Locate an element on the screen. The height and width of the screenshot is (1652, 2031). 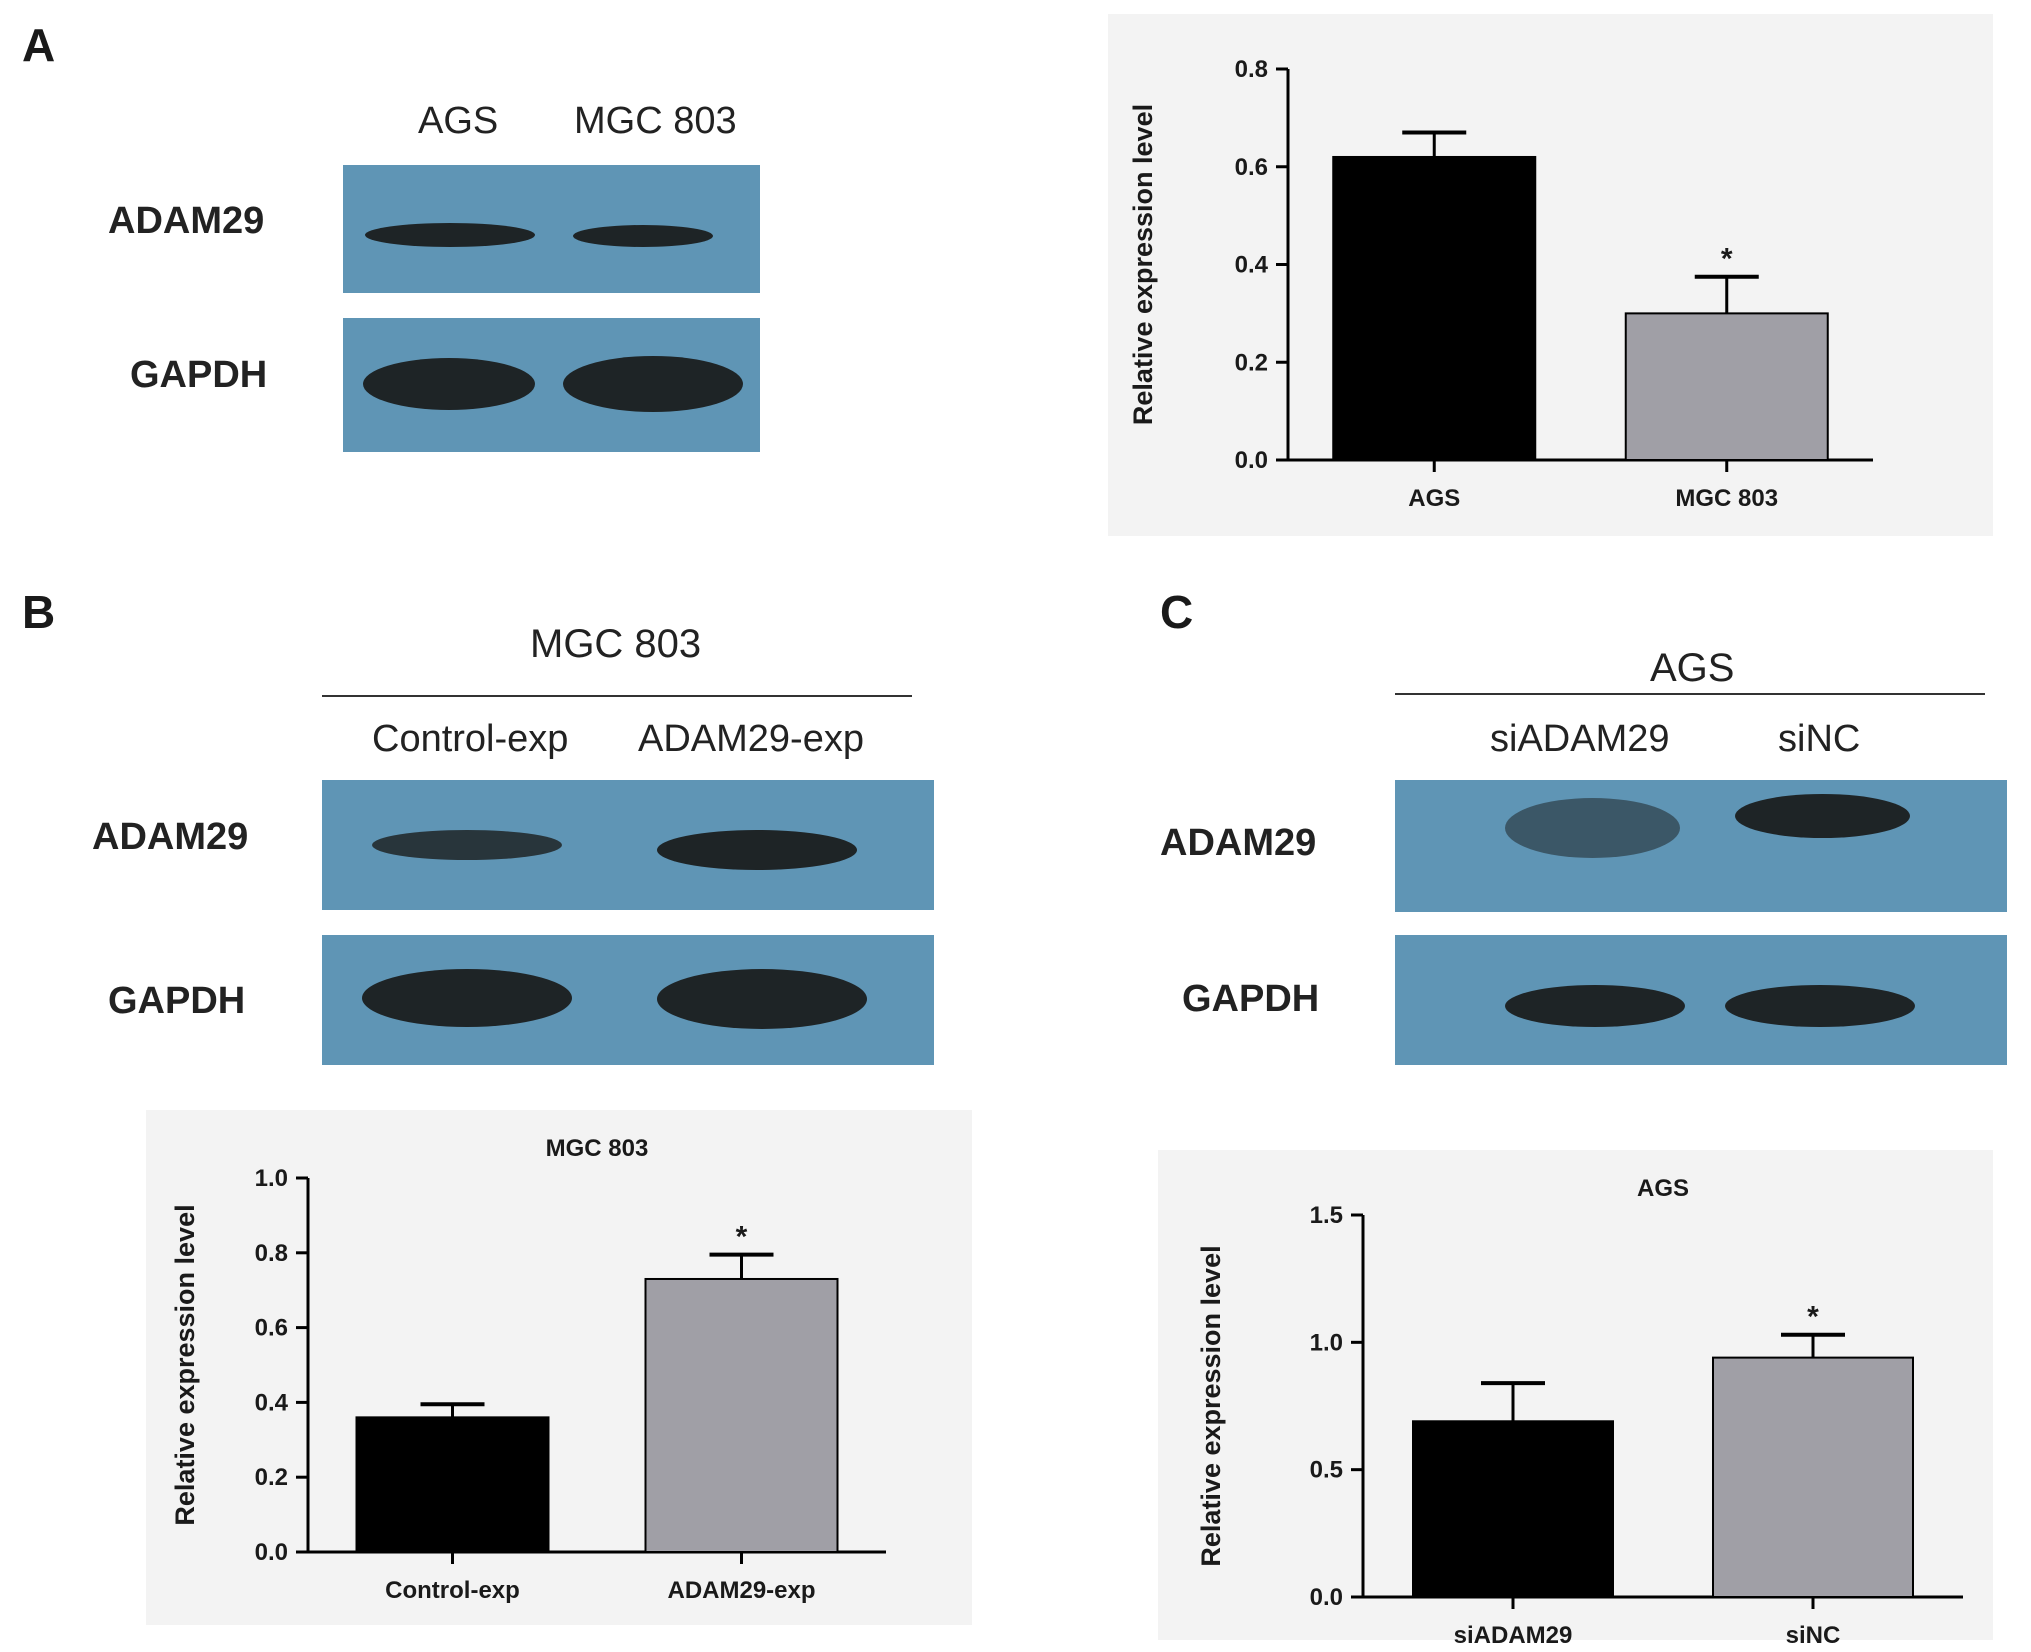
x-tick-label: siNC is located at coordinates (1813, 1635).